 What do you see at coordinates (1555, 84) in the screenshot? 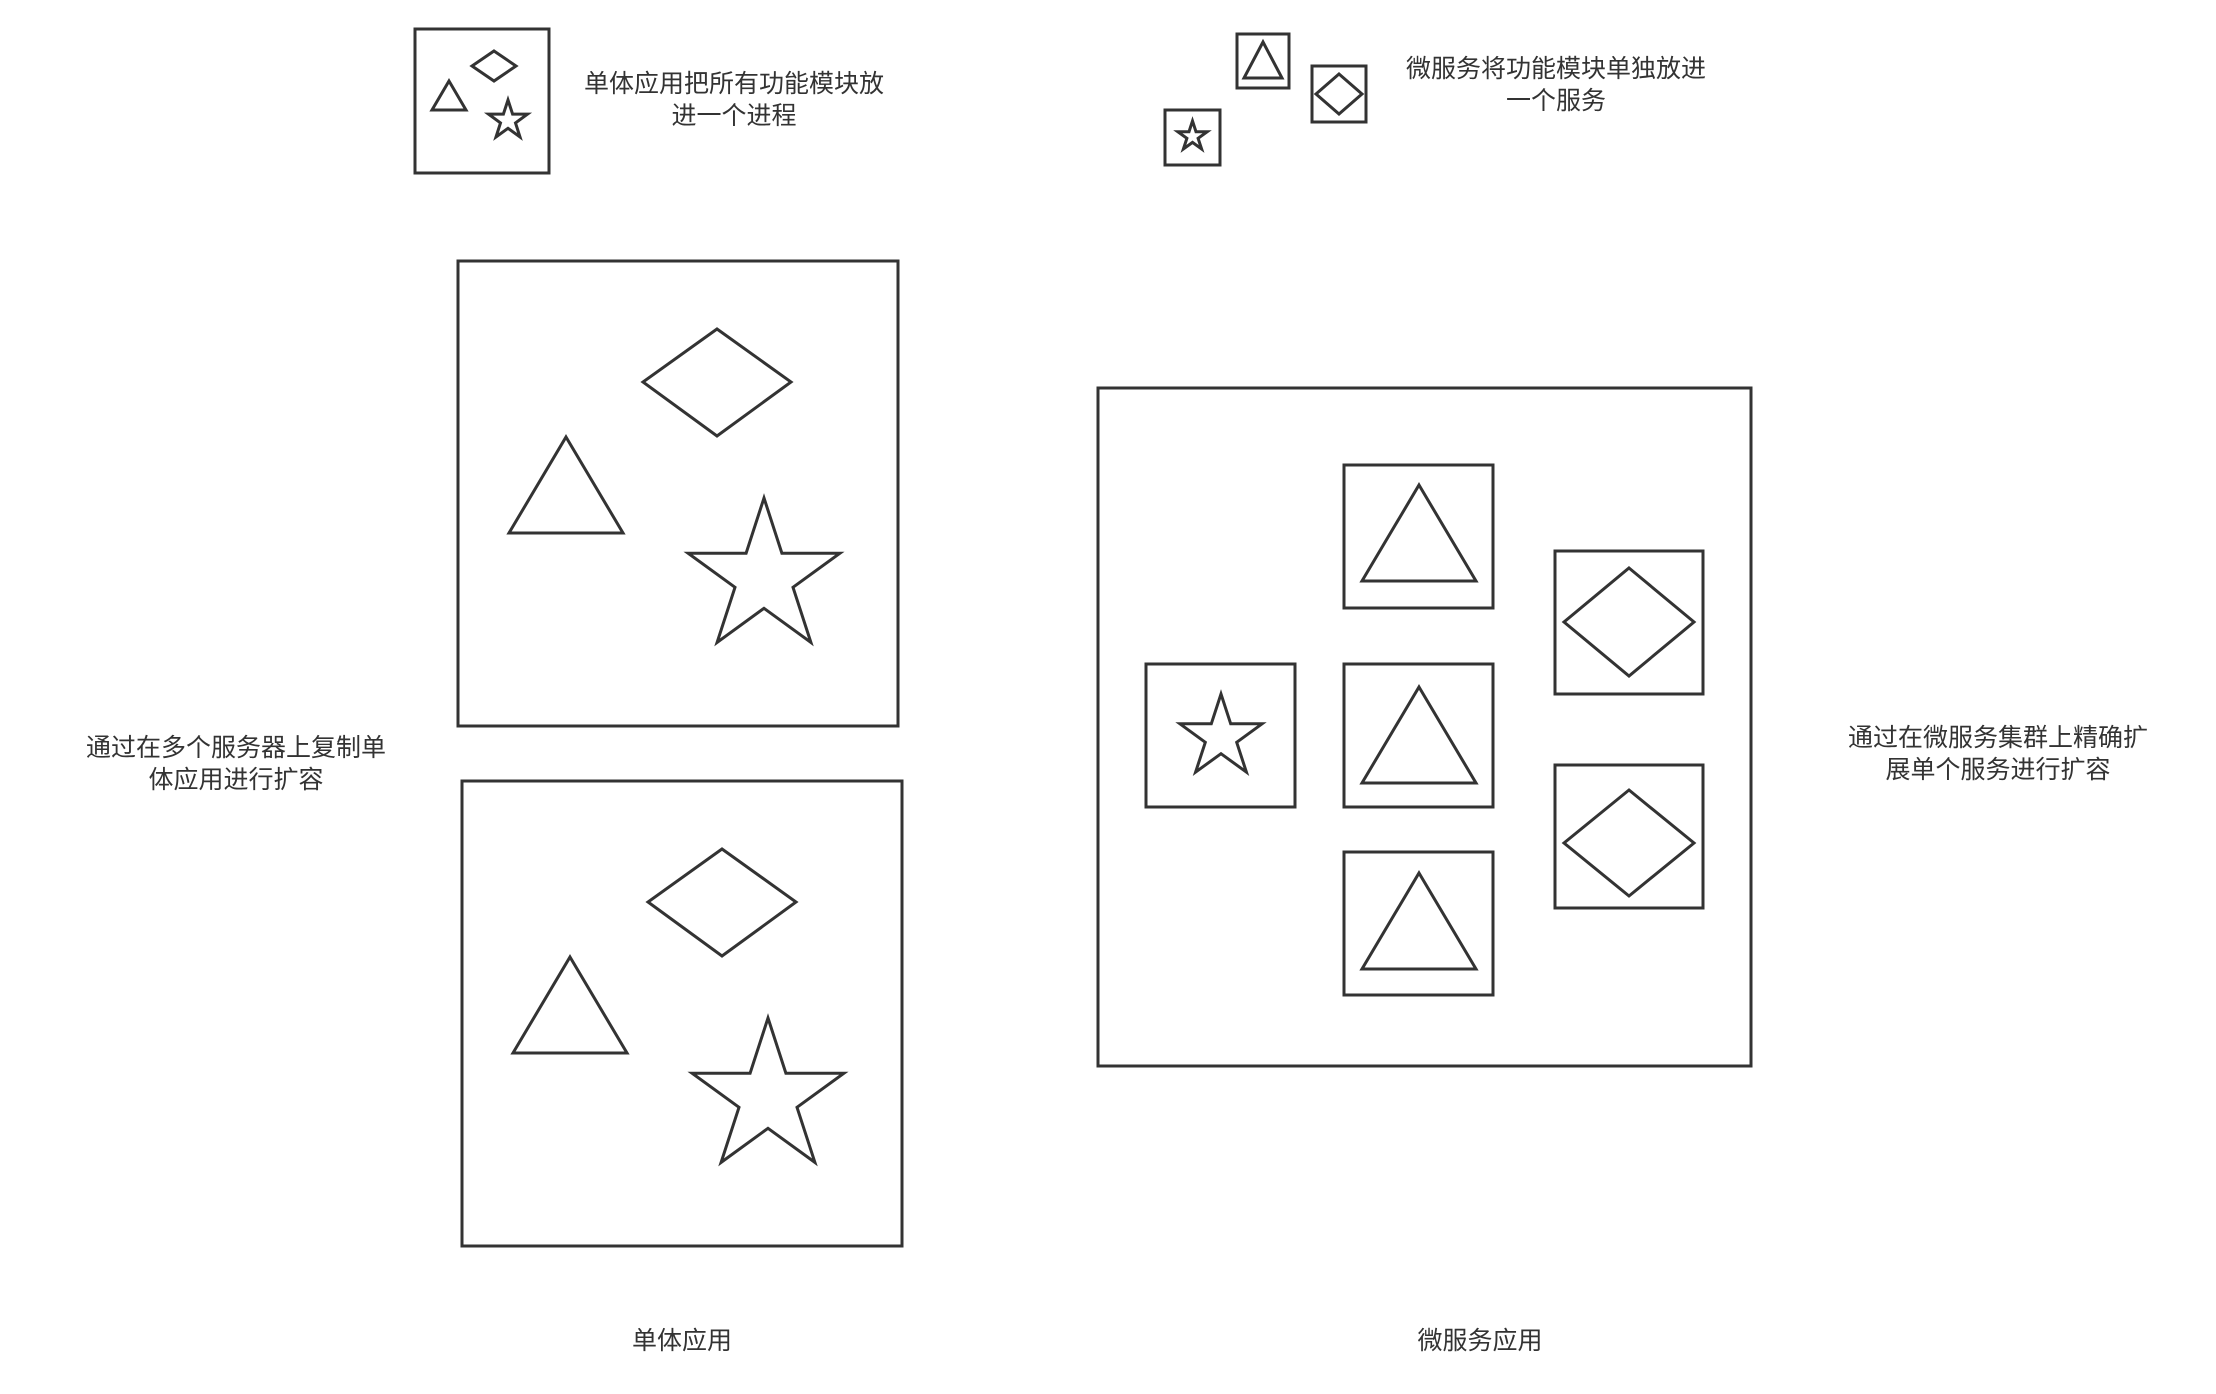
I see `microservice-note-label: 微服务将功能模块单独放进 一个服务` at bounding box center [1555, 84].